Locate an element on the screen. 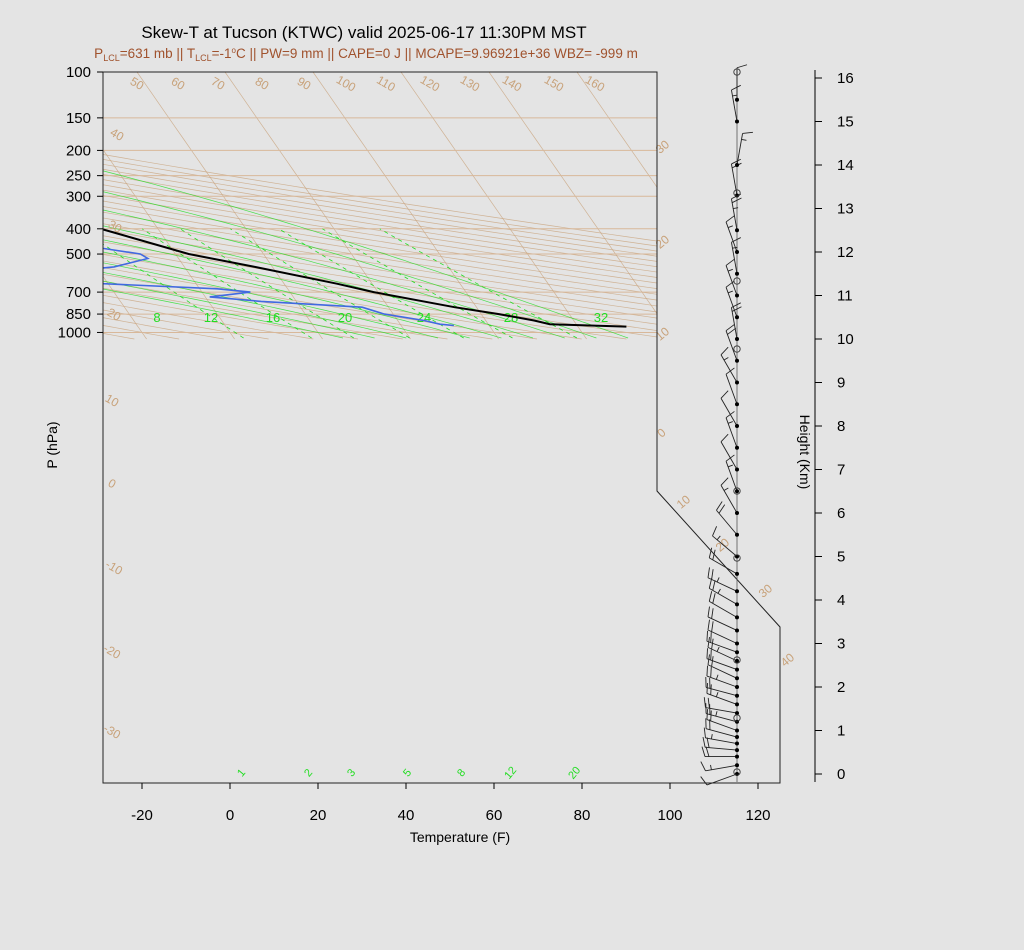 This screenshot has height=950, width=1024. height-tick-label: 0 is located at coordinates (841, 774).